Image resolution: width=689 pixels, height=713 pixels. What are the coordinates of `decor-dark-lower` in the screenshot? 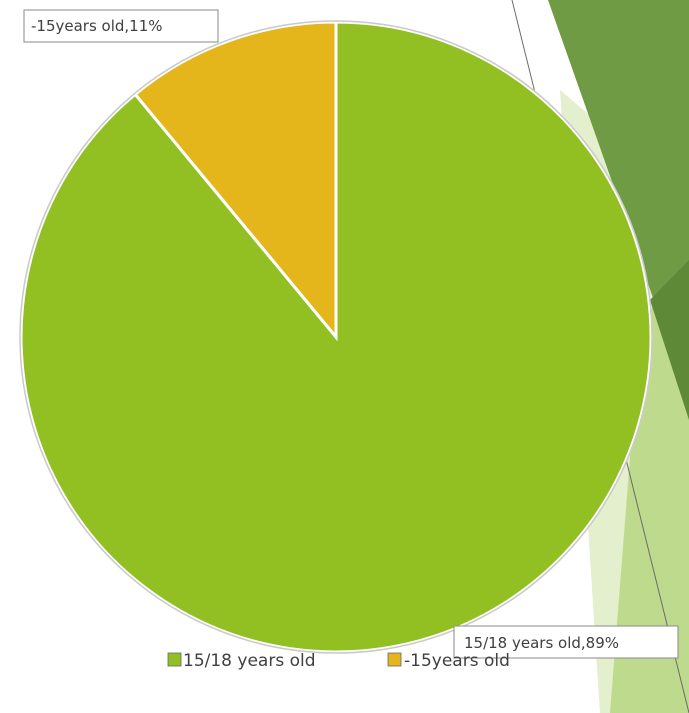 It's located at (669, 340).